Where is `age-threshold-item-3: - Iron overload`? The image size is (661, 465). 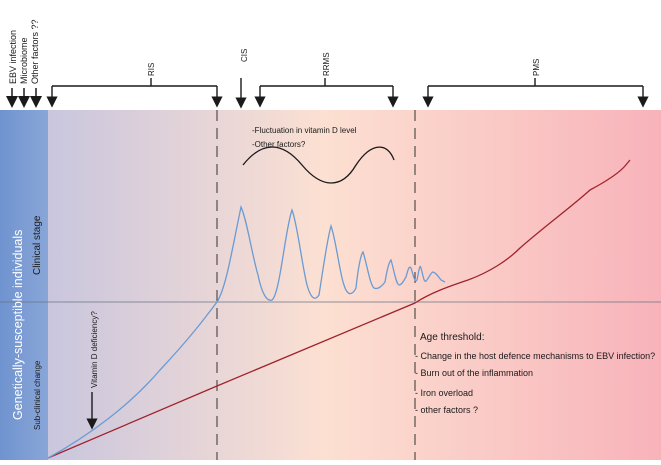 age-threshold-item-3: - Iron overload is located at coordinates (444, 393).